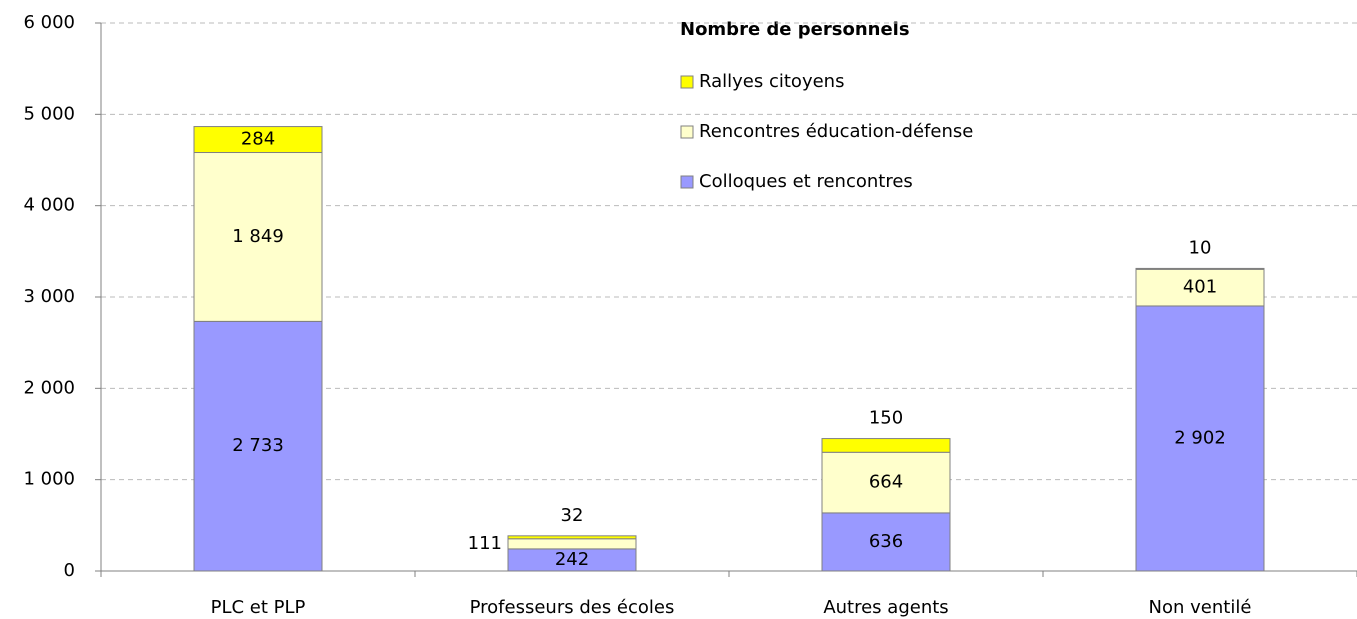 Image resolution: width=1357 pixels, height=619 pixels. Describe the element at coordinates (49, 387) in the screenshot. I see `y-tick-label: 2 000` at that location.